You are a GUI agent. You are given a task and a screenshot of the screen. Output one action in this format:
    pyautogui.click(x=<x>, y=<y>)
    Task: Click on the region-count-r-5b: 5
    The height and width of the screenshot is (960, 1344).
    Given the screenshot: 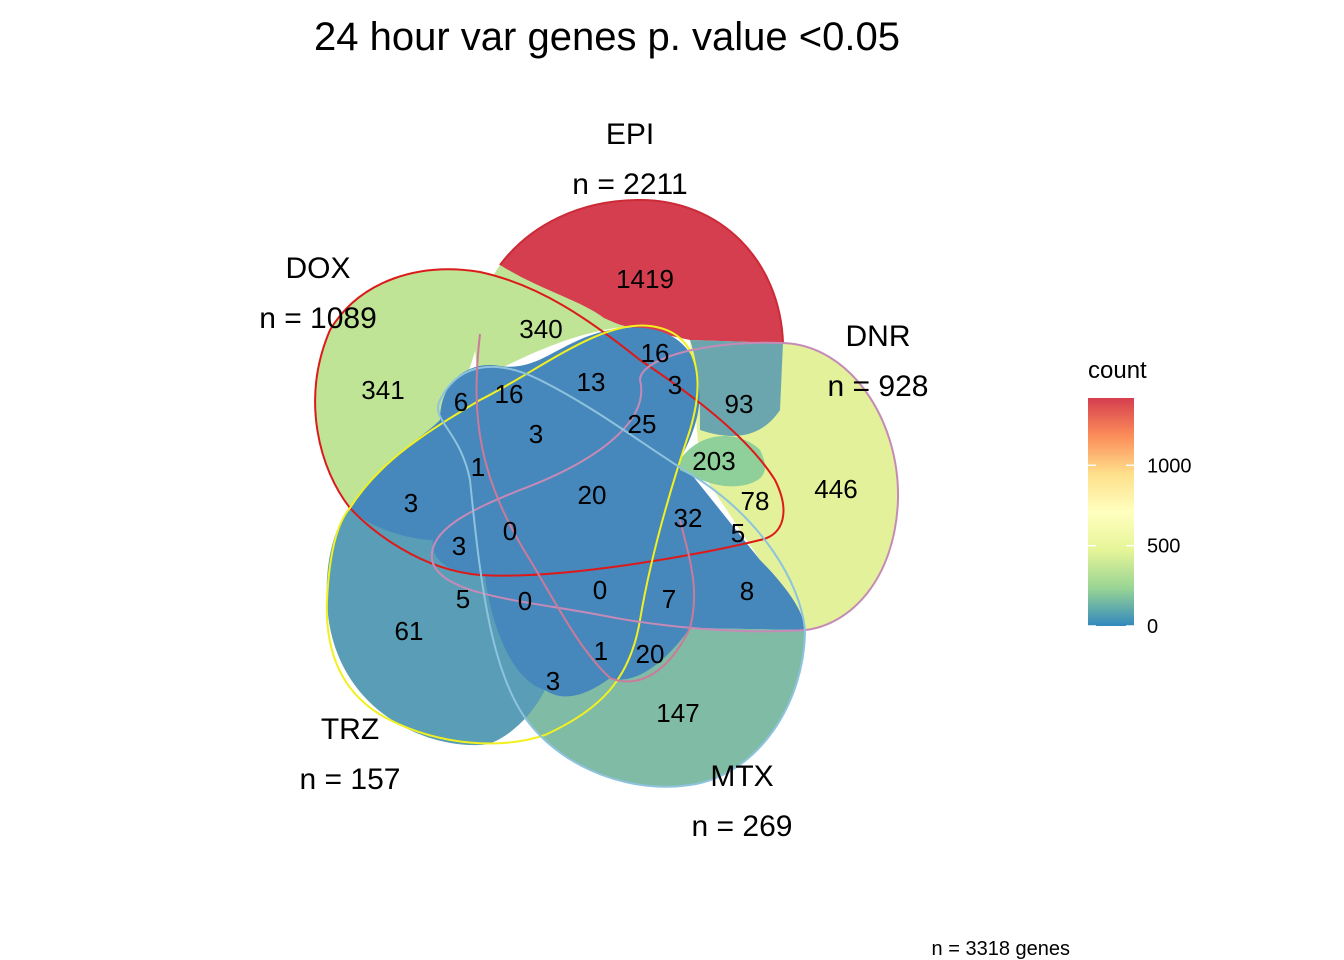 What is the action you would take?
    pyautogui.click(x=463, y=599)
    